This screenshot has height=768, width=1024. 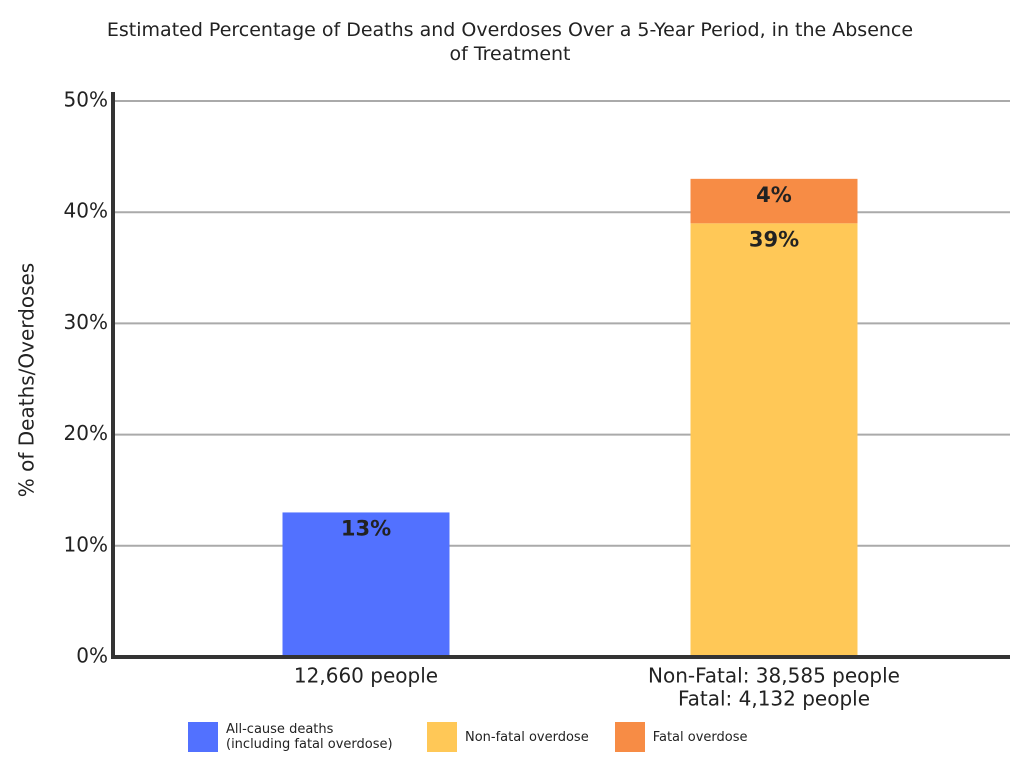 What do you see at coordinates (774, 195) in the screenshot?
I see `value-label: 4%` at bounding box center [774, 195].